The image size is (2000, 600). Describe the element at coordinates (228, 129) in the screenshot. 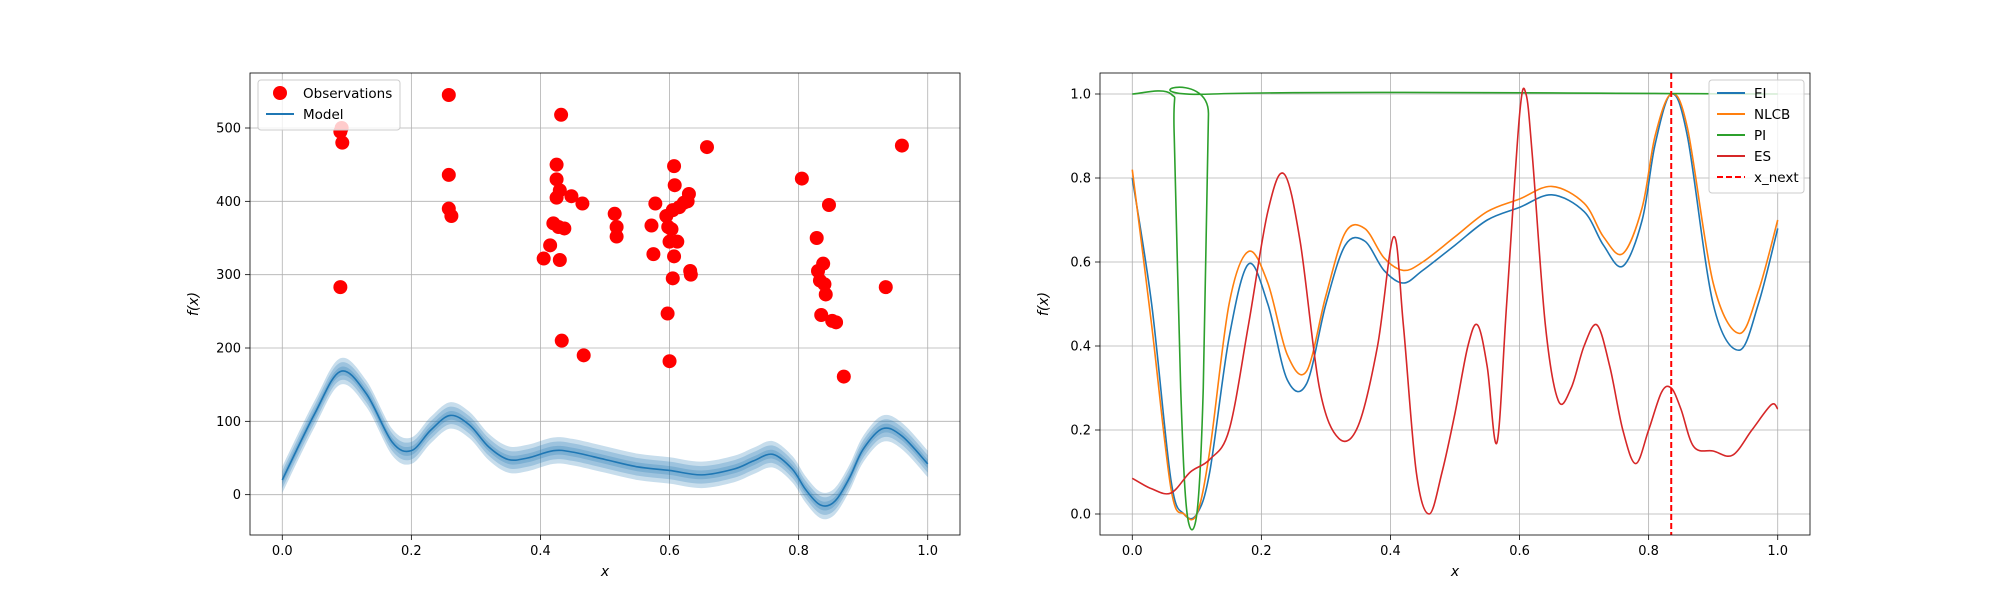

I see `y-tick-label: 500` at that location.